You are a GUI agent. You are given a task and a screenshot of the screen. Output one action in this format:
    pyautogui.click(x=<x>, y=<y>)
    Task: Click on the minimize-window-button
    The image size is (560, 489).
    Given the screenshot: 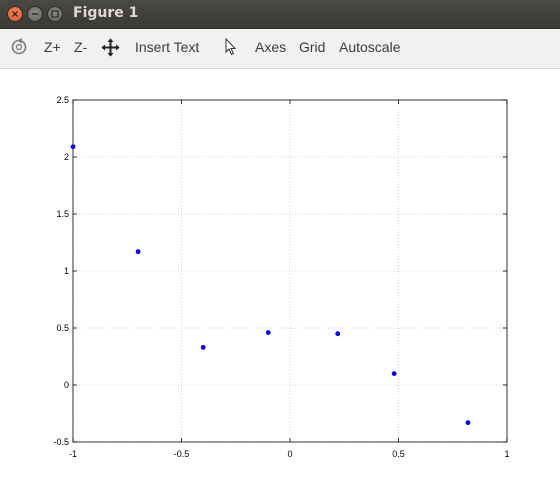 What is the action you would take?
    pyautogui.click(x=35, y=14)
    